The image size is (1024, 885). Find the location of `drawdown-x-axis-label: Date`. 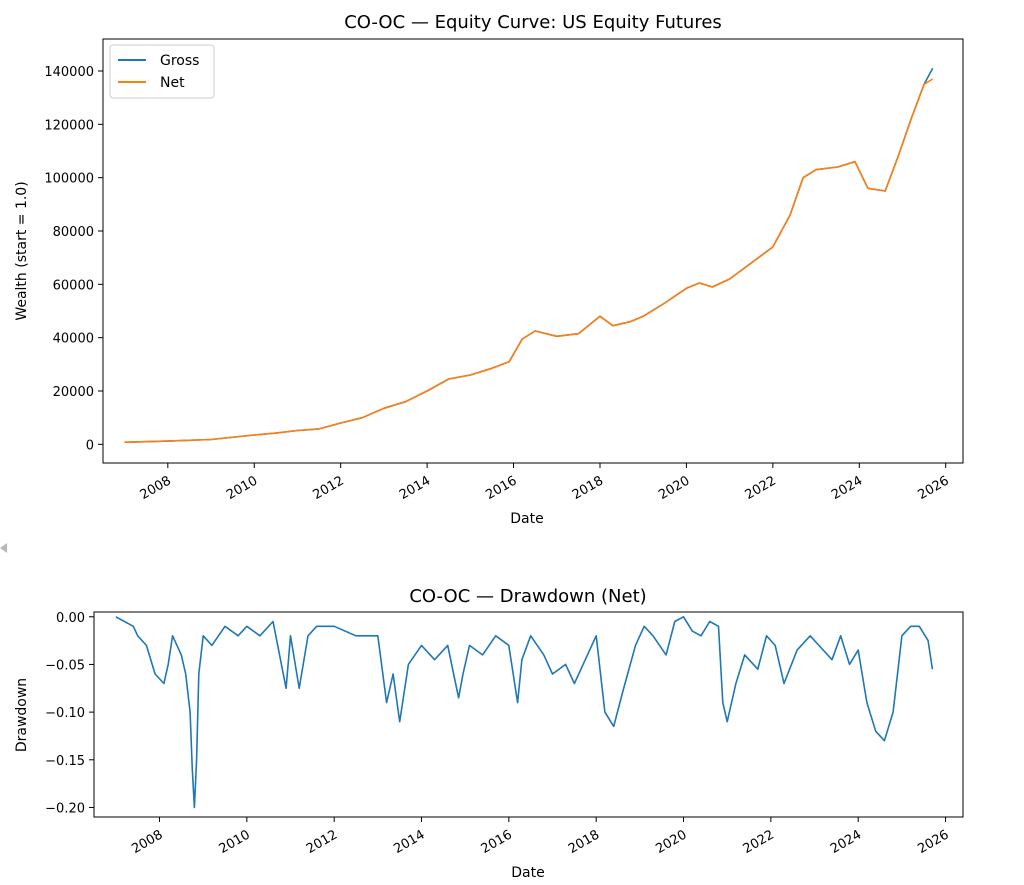

drawdown-x-axis-label: Date is located at coordinates (527, 873).